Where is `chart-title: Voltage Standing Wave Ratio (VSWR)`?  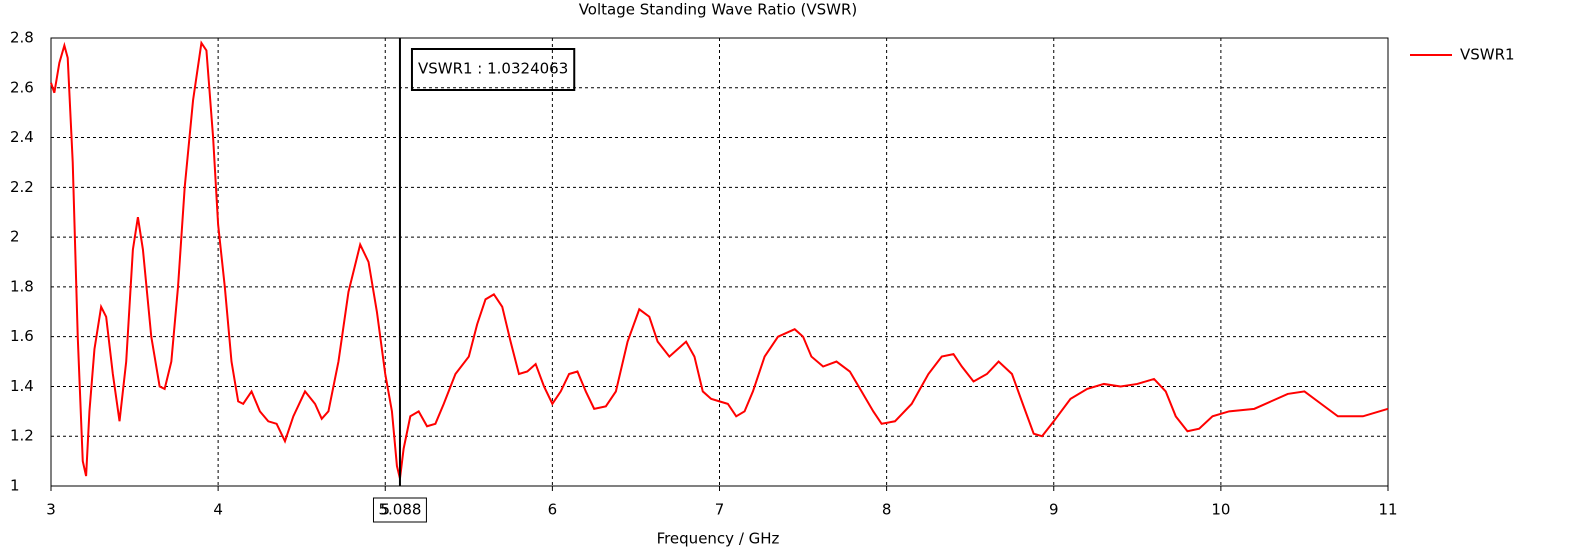 chart-title: Voltage Standing Wave Ratio (VSWR) is located at coordinates (718, 10).